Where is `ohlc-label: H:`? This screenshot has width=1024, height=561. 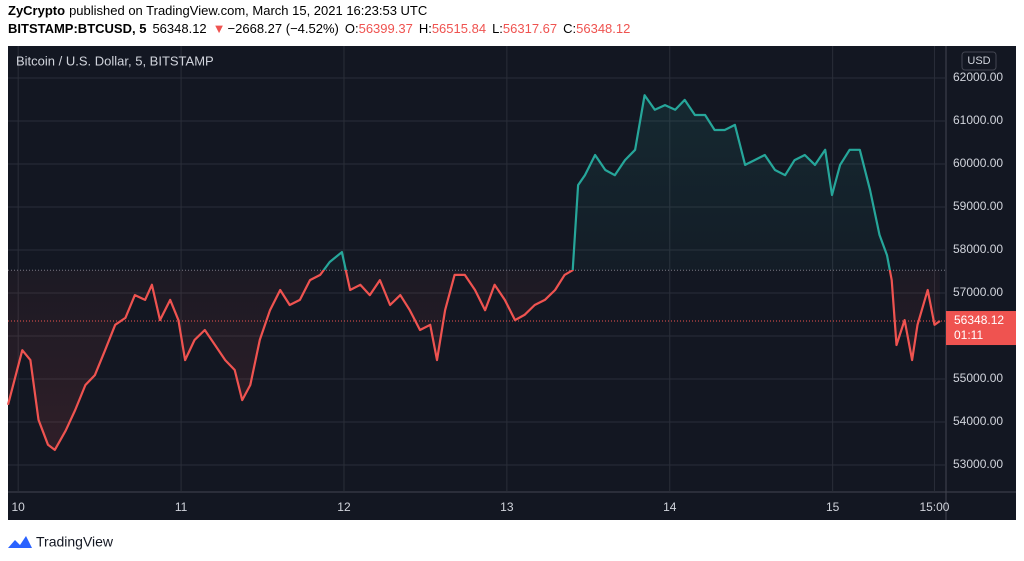
ohlc-label: H: is located at coordinates (425, 28).